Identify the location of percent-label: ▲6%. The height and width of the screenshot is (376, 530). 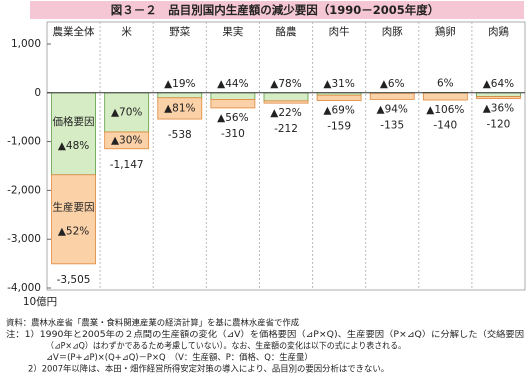
(392, 84).